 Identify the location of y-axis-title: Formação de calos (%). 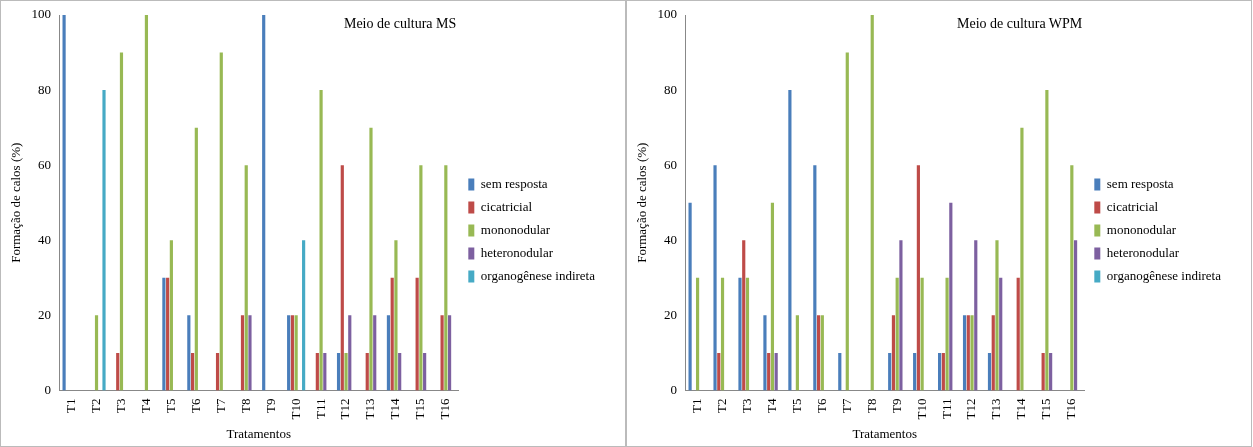
(642, 202).